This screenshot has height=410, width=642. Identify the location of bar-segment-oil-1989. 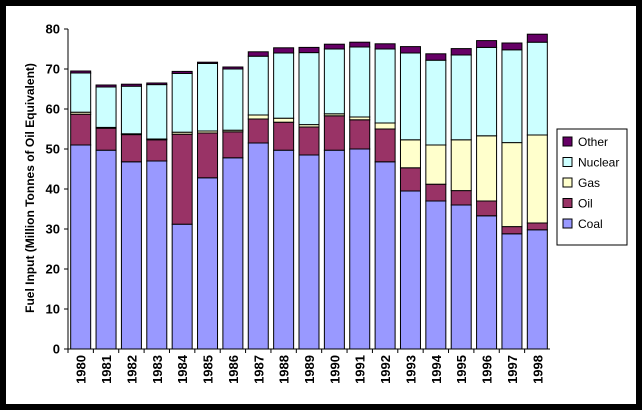
(309, 141).